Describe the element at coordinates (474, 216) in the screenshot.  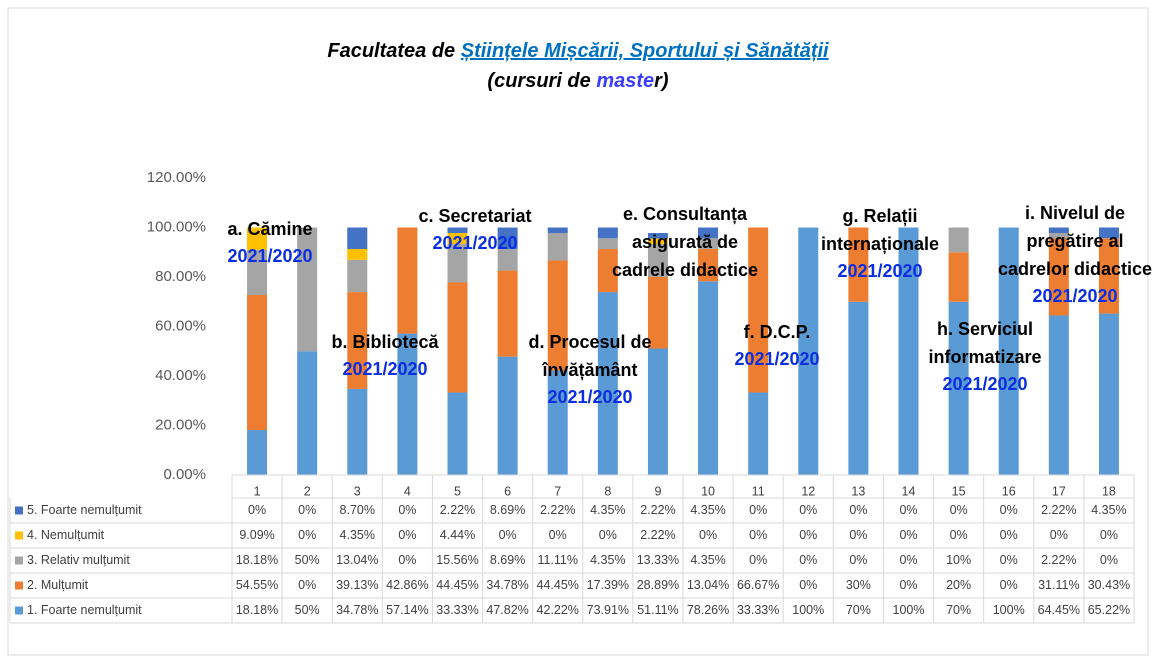
I see `annotation: c. Secretariat` at that location.